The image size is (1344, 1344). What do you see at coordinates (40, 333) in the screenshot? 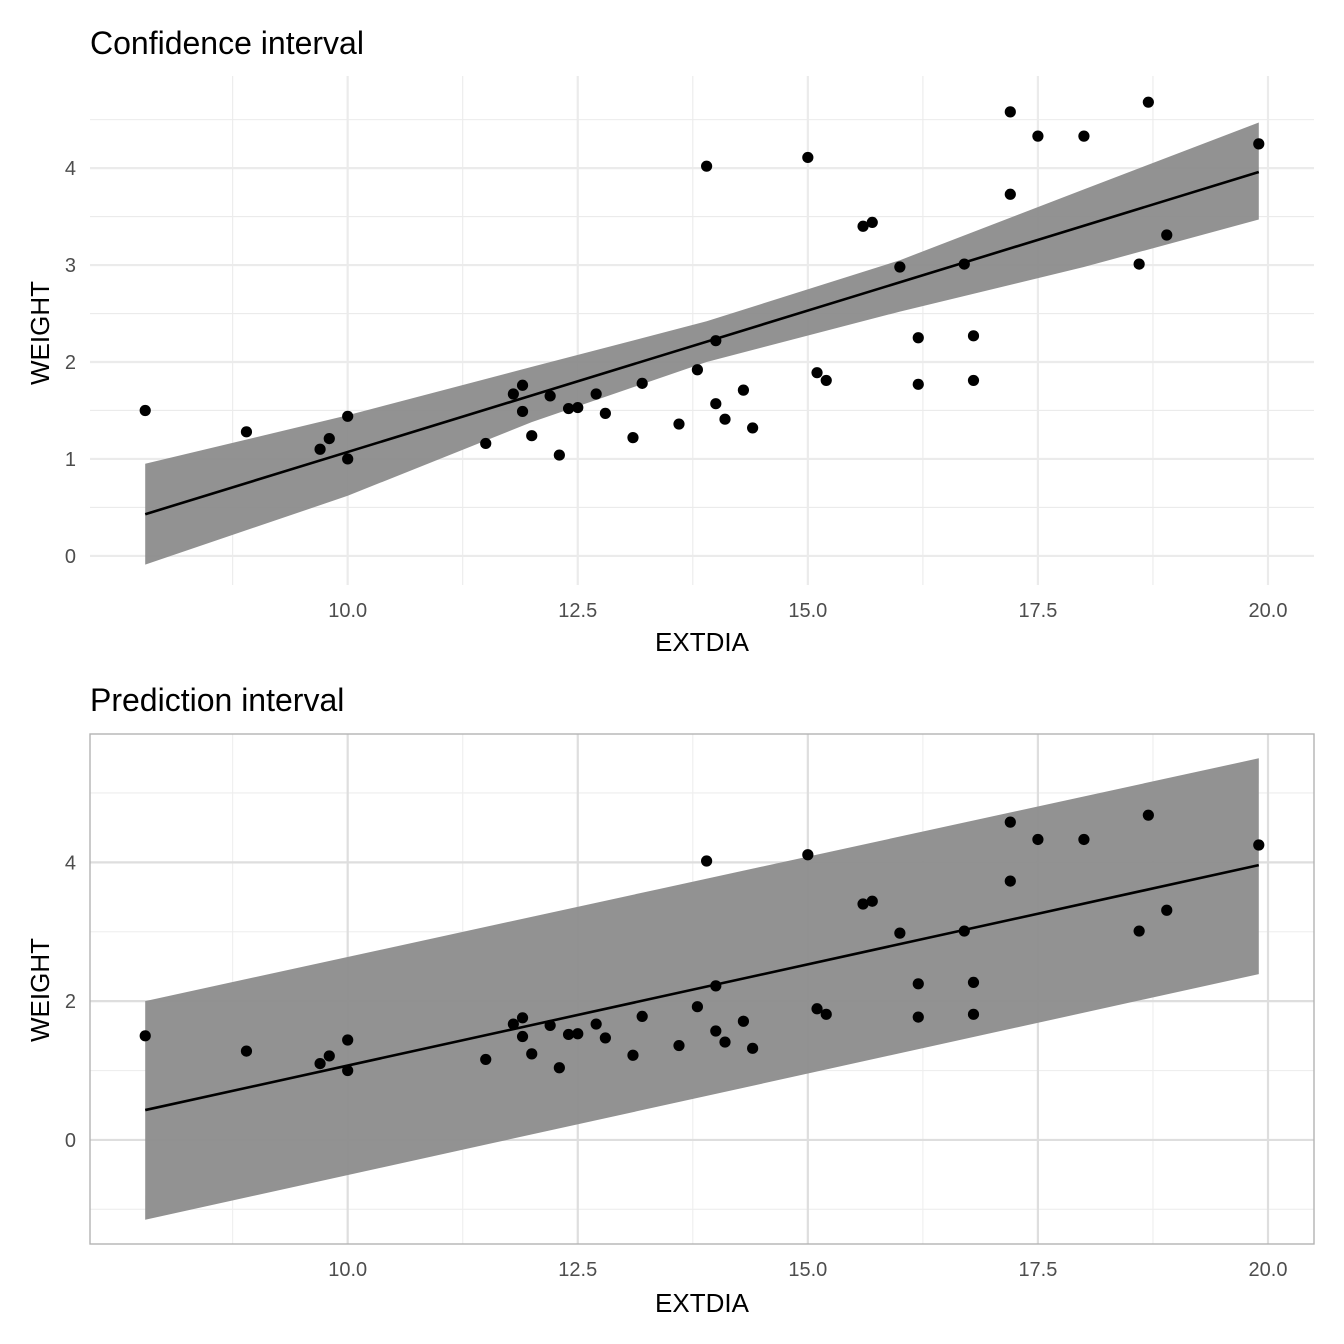
I see `y-axis-title: WEIGHT` at bounding box center [40, 333].